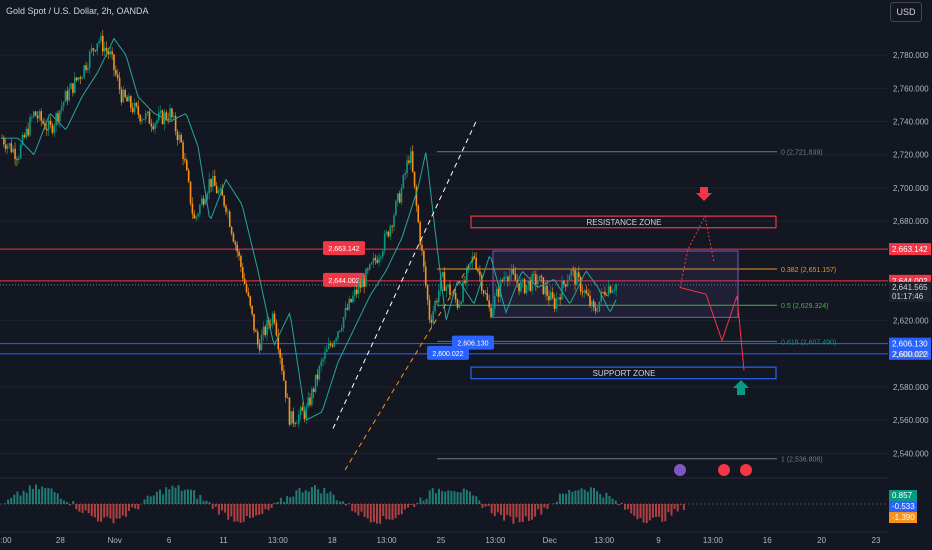  I want to click on y-tick-label: 2,780.000, so click(911, 55).